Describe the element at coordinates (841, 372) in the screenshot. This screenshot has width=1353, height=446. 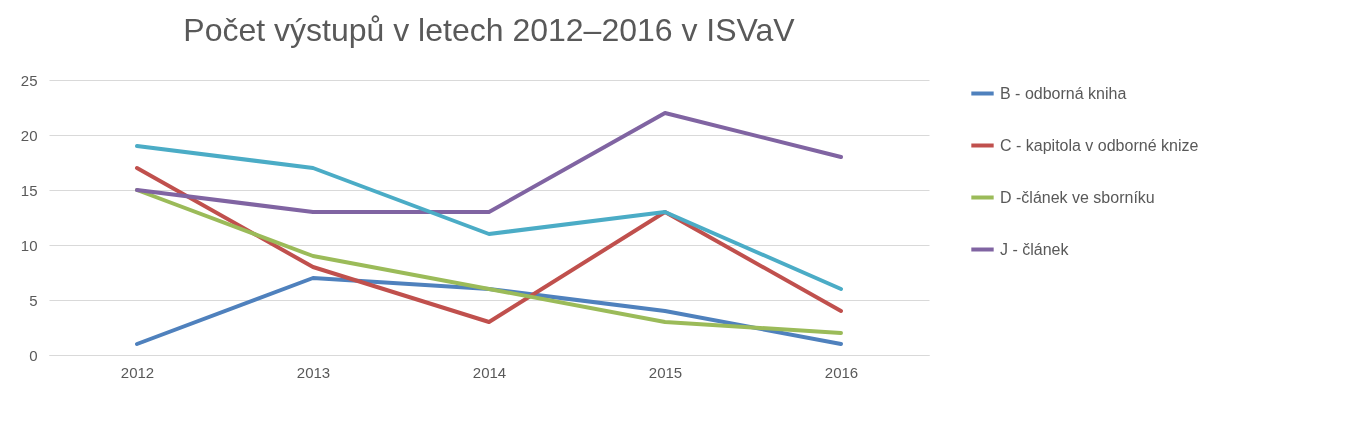
I see `x-tick-label: 2016` at that location.